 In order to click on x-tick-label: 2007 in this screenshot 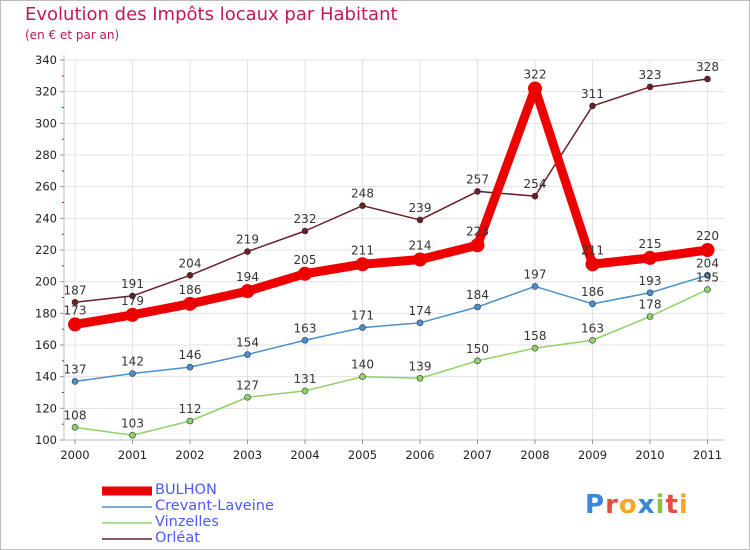, I will do `click(477, 455)`.